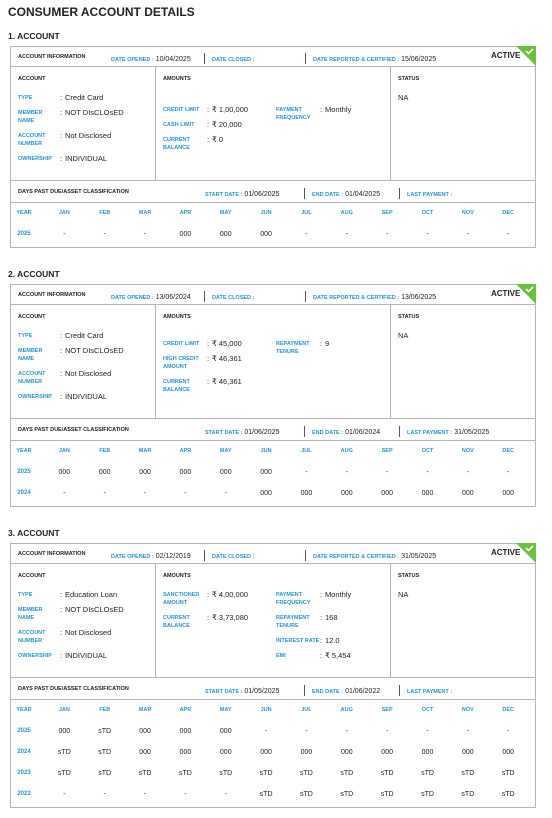  Describe the element at coordinates (409, 79) in the screenshot. I see `column-label: STATUS` at that location.